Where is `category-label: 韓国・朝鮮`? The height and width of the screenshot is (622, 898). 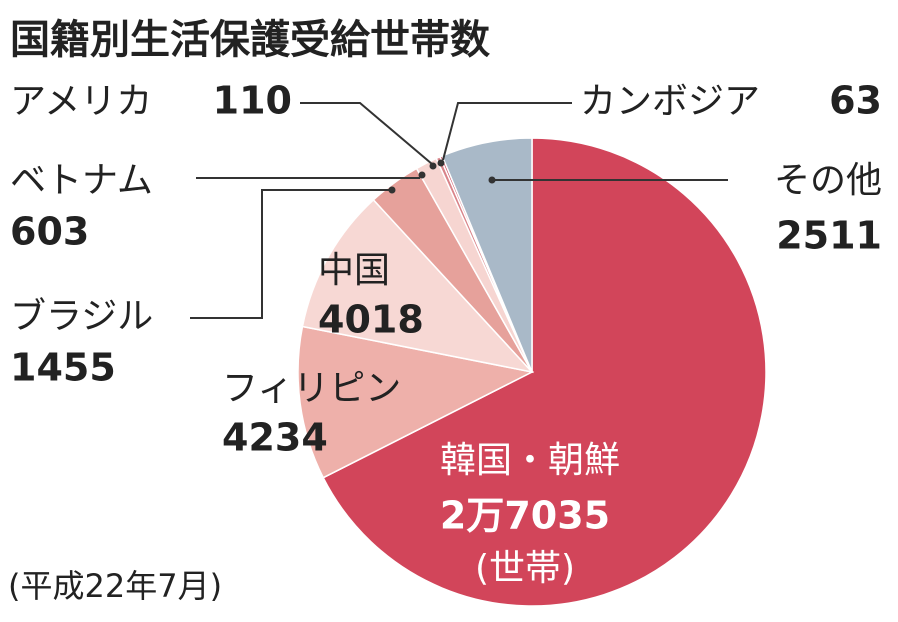 category-label: 韓国・朝鮮 is located at coordinates (530, 460).